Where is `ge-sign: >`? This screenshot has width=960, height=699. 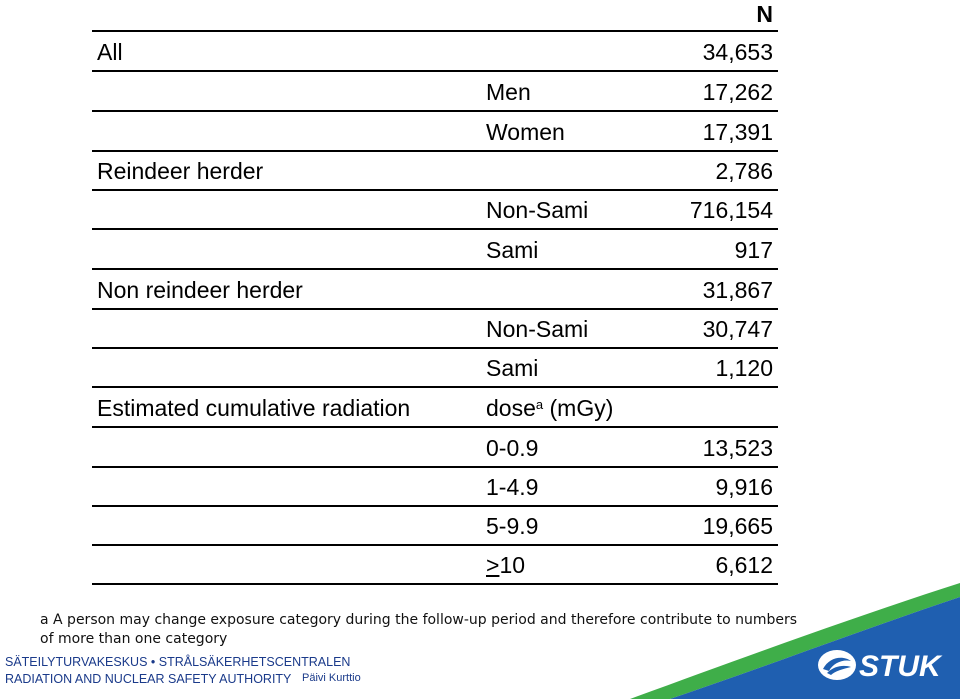
ge-sign: > is located at coordinates (493, 565).